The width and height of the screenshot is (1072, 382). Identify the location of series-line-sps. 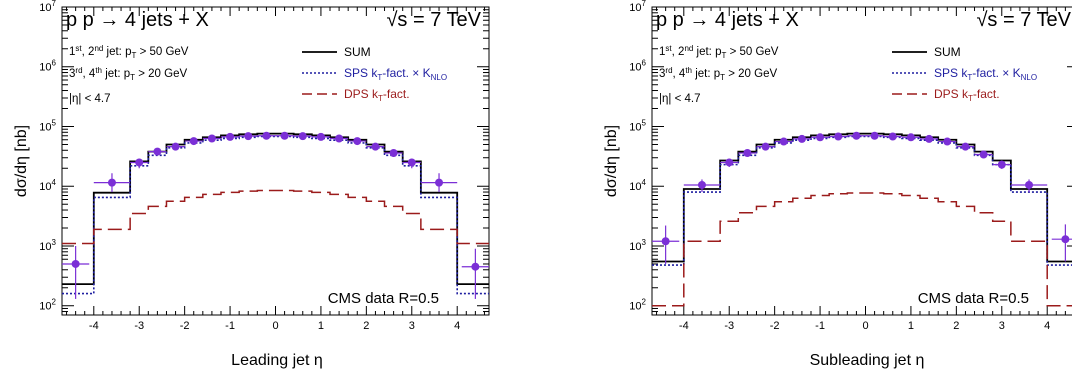
(862, 200).